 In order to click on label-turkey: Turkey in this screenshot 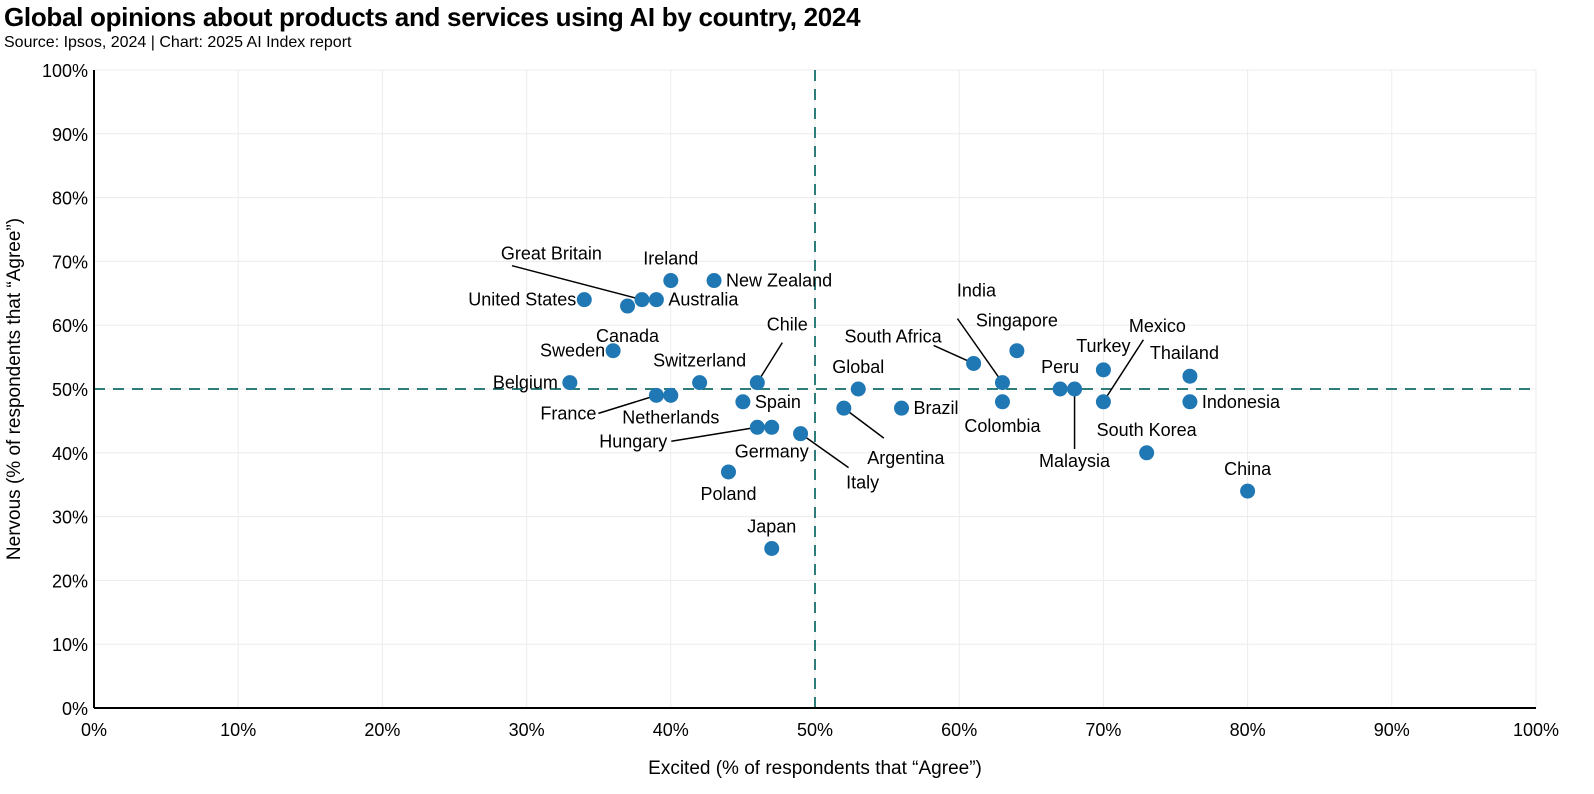, I will do `click(1103, 346)`.